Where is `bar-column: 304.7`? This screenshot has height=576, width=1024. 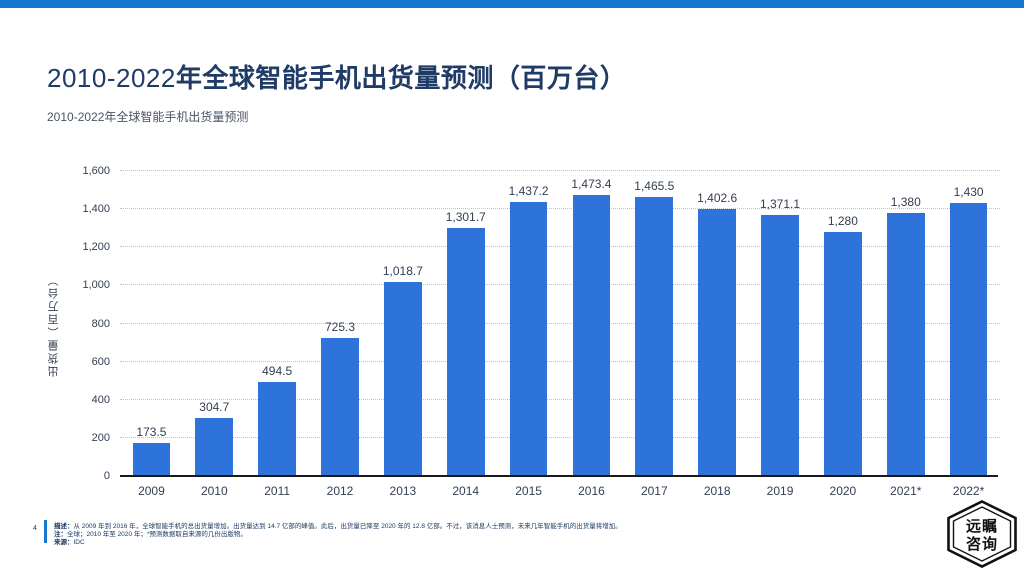
bar-column: 304.7 is located at coordinates (214, 323).